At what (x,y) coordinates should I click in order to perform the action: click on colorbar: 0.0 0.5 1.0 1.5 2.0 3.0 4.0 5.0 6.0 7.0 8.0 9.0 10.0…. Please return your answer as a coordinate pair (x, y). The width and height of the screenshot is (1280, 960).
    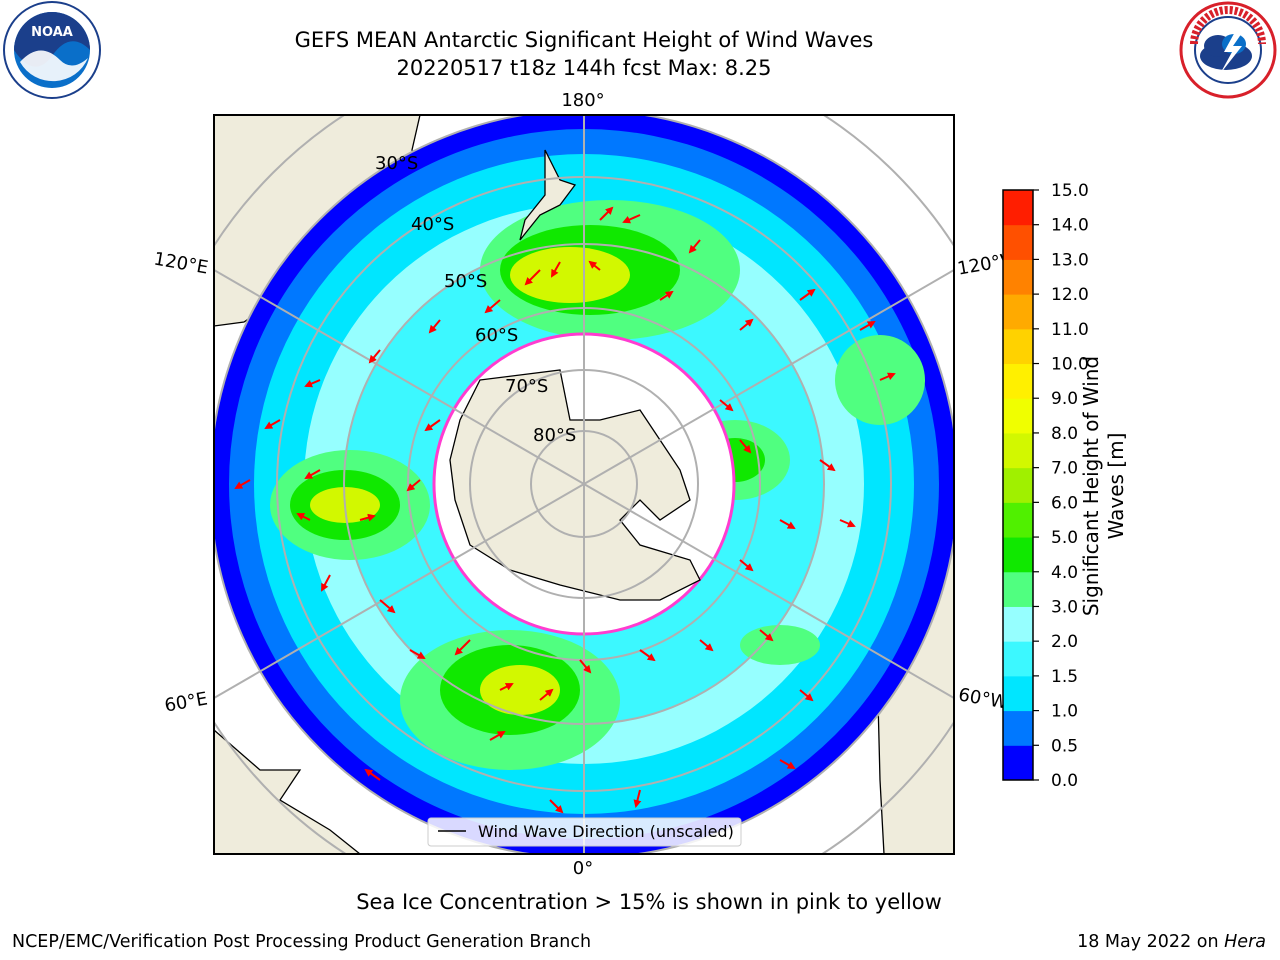
    Looking at the image, I should click on (1045, 486).